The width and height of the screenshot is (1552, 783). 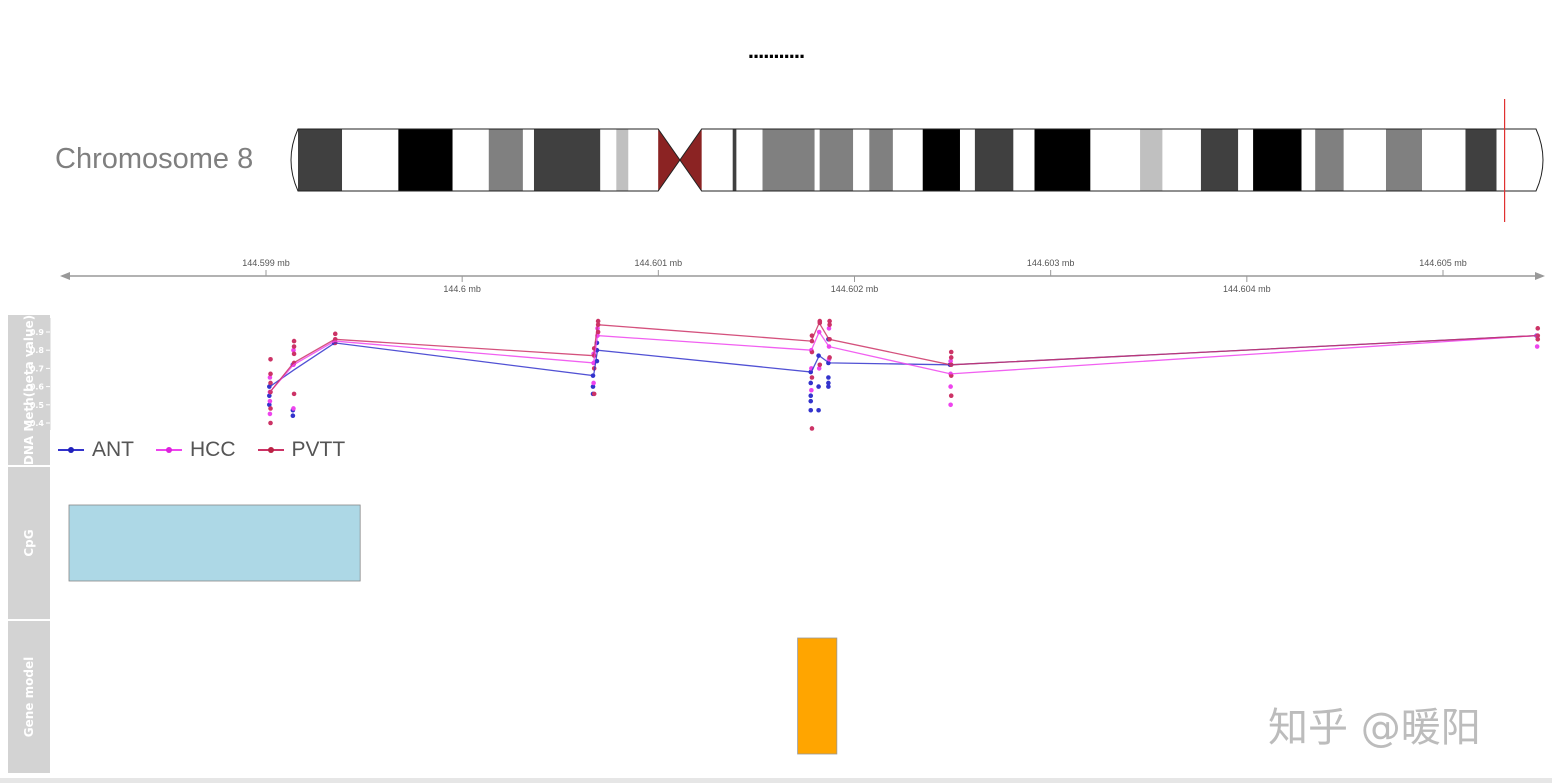 I want to click on bottom-border, so click(x=776, y=780).